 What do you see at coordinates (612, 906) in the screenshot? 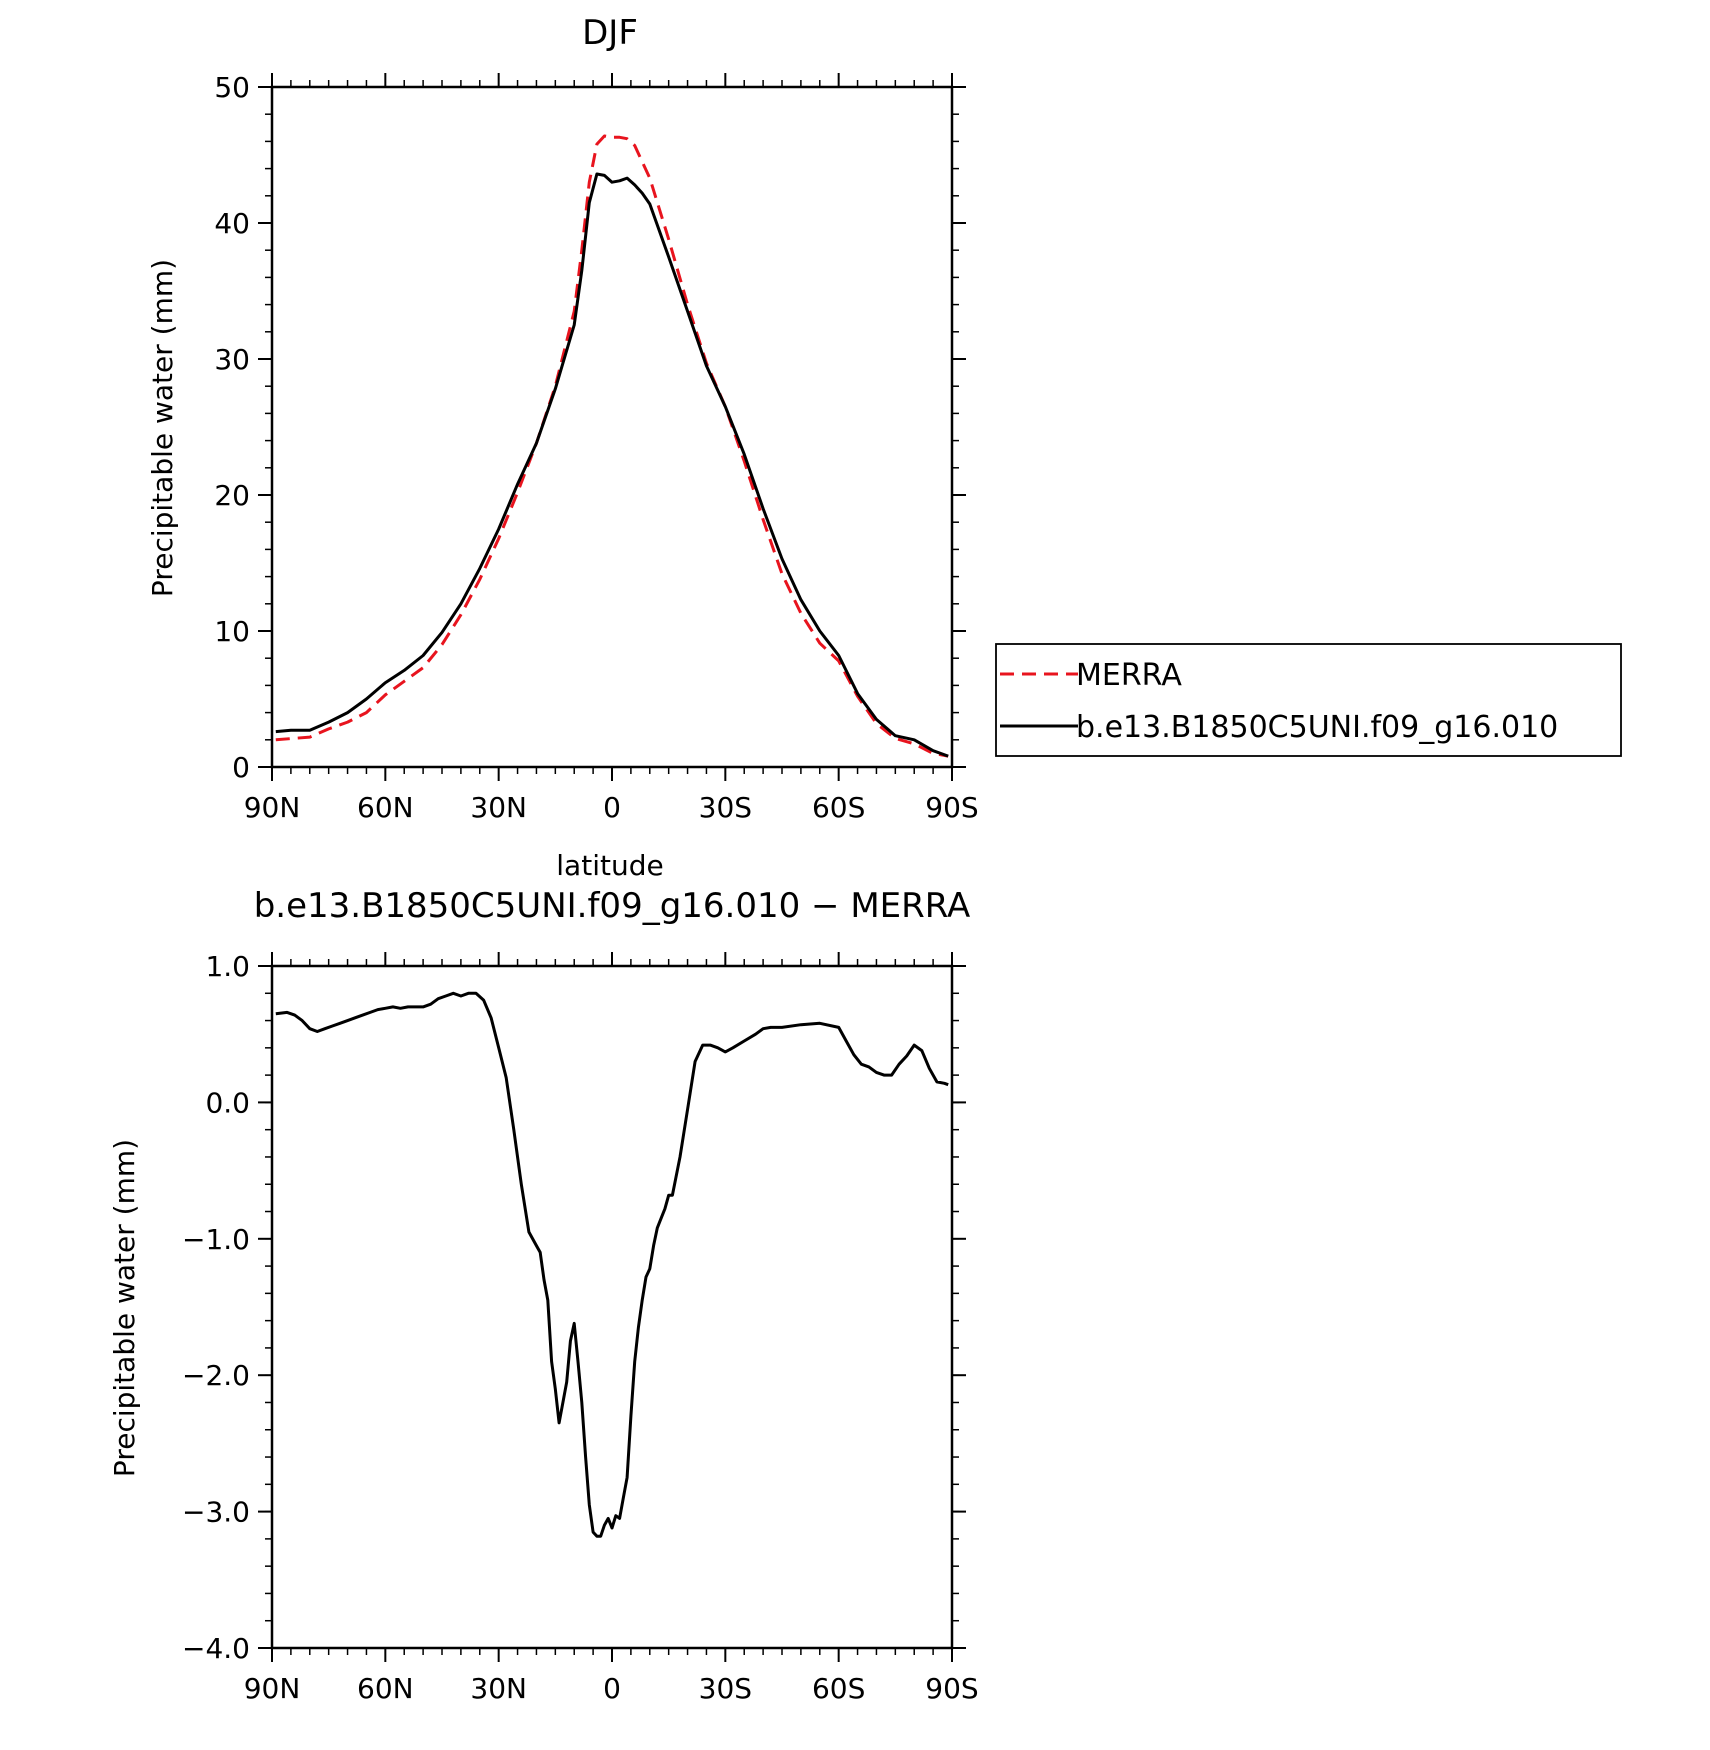
I see `panel-title: b.e13.B1850C5UNI.f09_g16.010 − MERRA` at bounding box center [612, 906].